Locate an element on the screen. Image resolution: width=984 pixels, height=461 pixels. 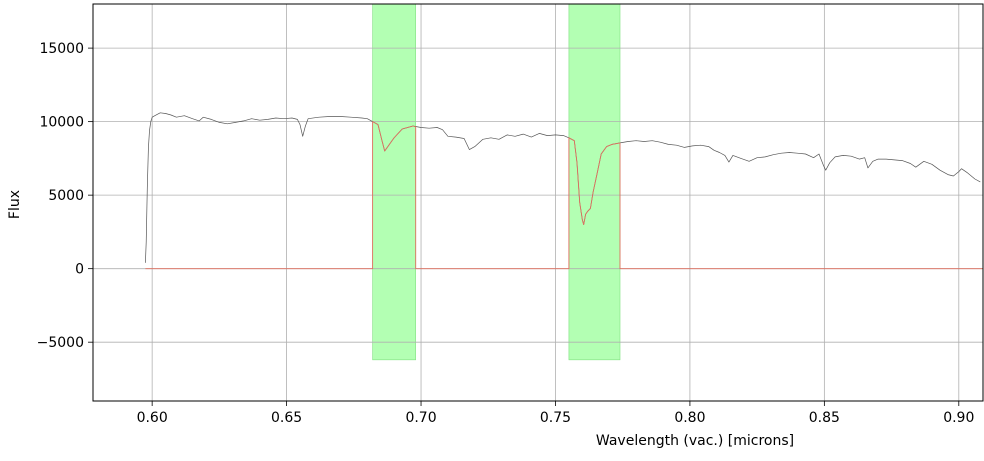
y-tick-label: 15000 is located at coordinates (61, 49).